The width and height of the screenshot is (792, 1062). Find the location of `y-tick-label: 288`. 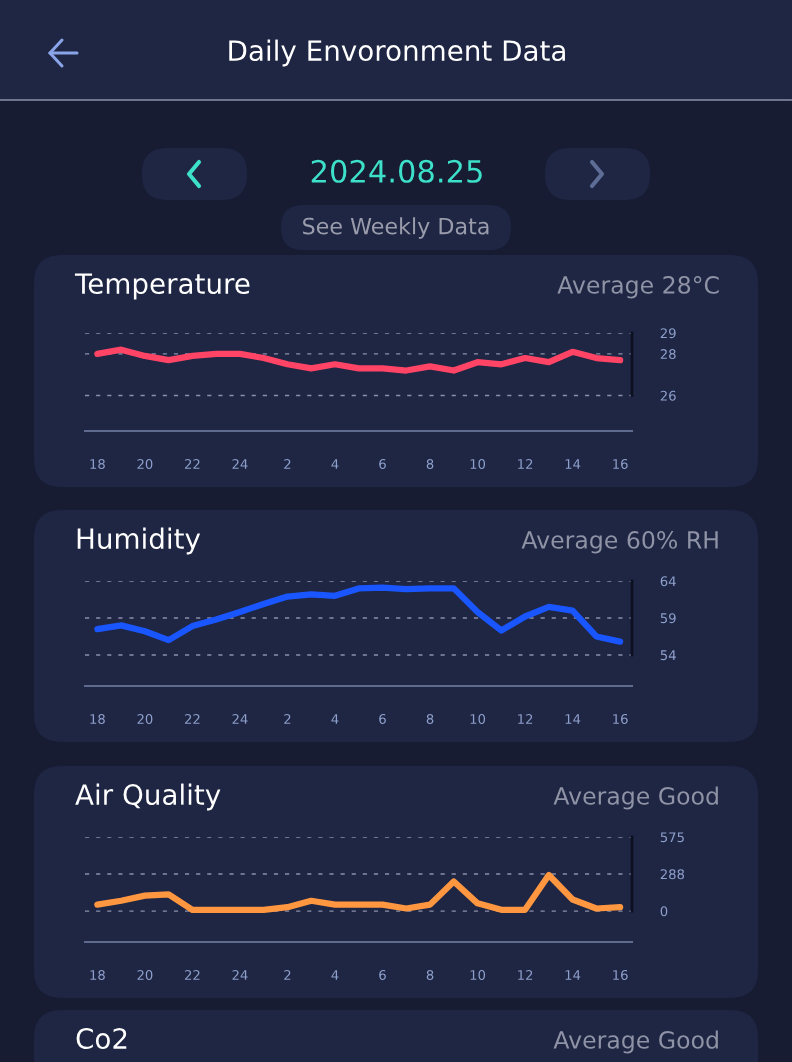

y-tick-label: 288 is located at coordinates (672, 874).